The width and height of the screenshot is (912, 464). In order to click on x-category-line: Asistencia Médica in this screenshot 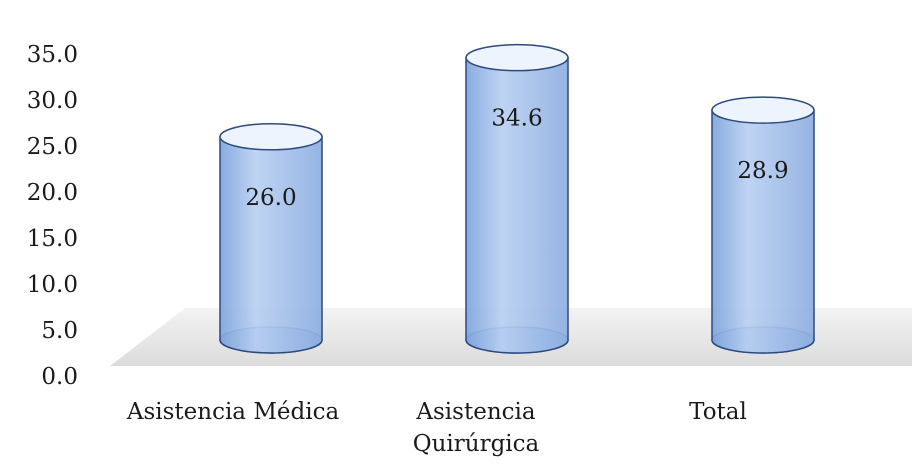, I will do `click(233, 412)`.